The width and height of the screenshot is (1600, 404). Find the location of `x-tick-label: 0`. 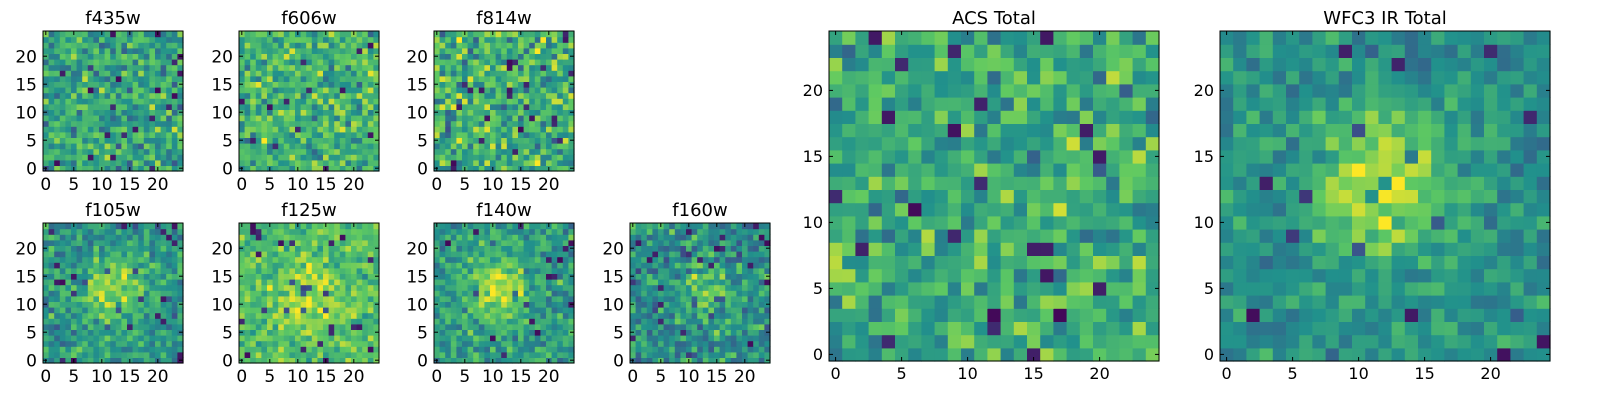

x-tick-label: 0 is located at coordinates (241, 185).